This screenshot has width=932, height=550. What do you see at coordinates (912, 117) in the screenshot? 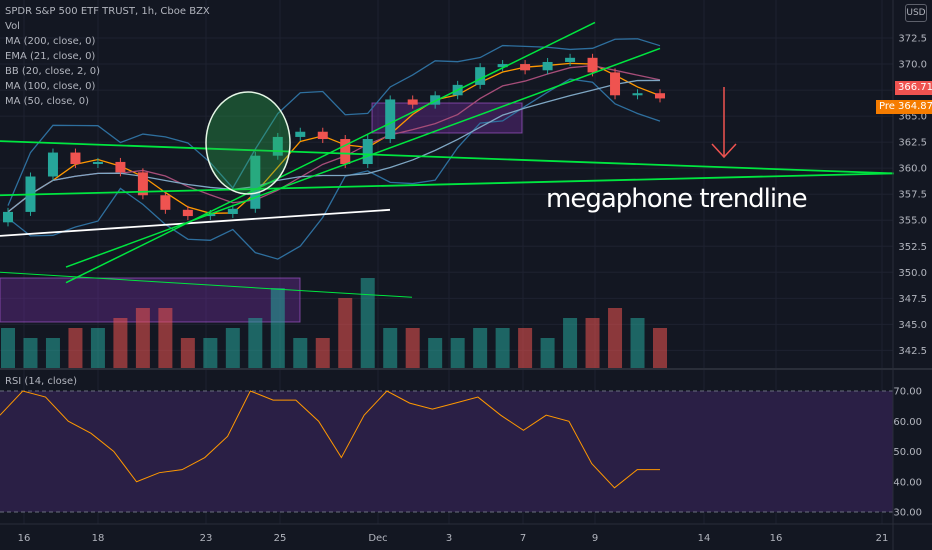
I see `y-tick-label: 365.0` at bounding box center [912, 117].